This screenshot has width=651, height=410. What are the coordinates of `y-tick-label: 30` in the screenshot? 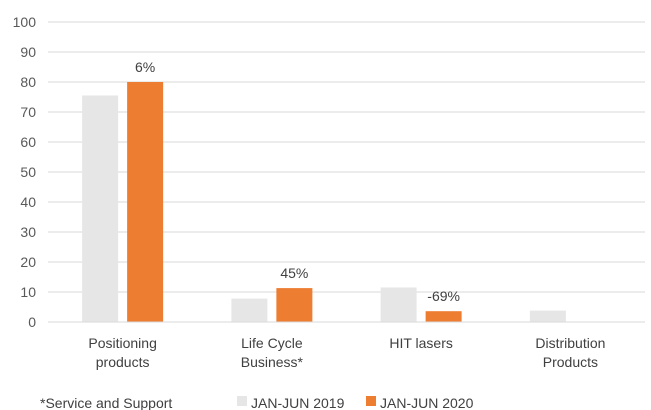 It's located at (28, 232).